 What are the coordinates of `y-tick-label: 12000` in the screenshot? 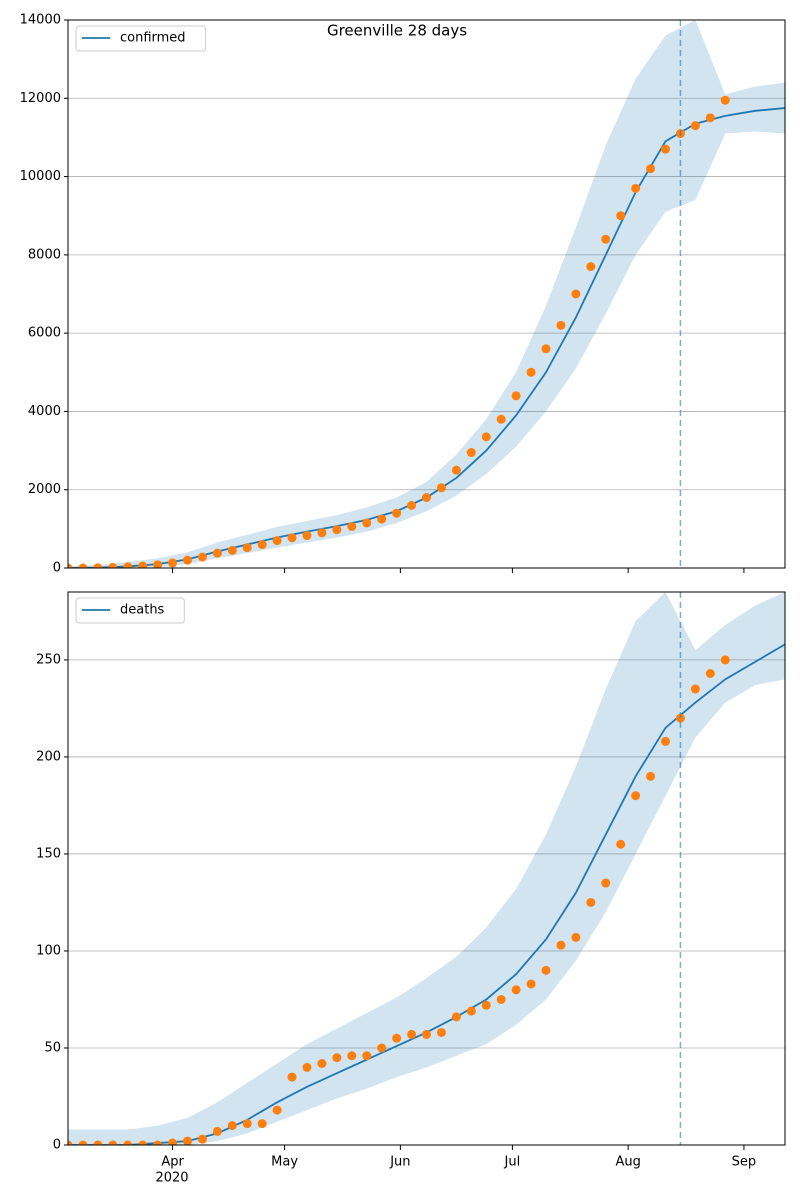 It's located at (40, 98).